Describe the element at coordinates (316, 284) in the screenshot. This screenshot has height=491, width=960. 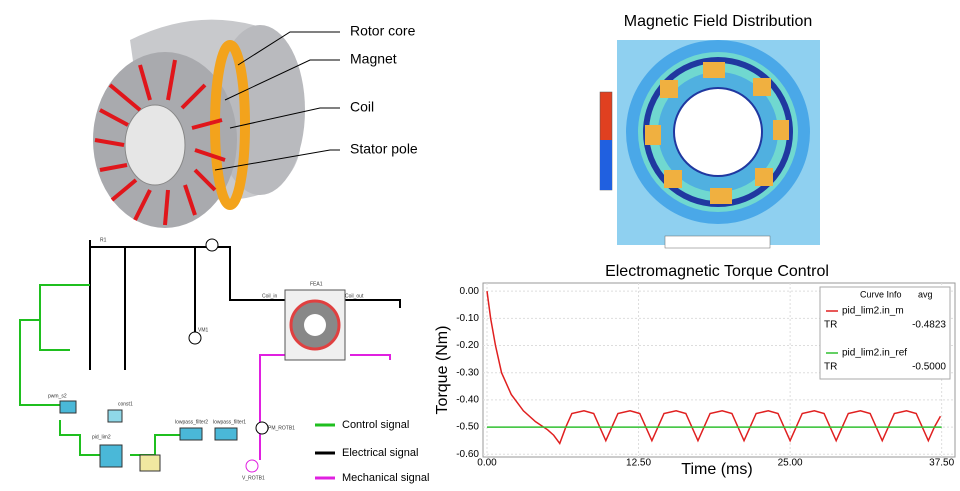
I see `component-label: FEA1` at that location.